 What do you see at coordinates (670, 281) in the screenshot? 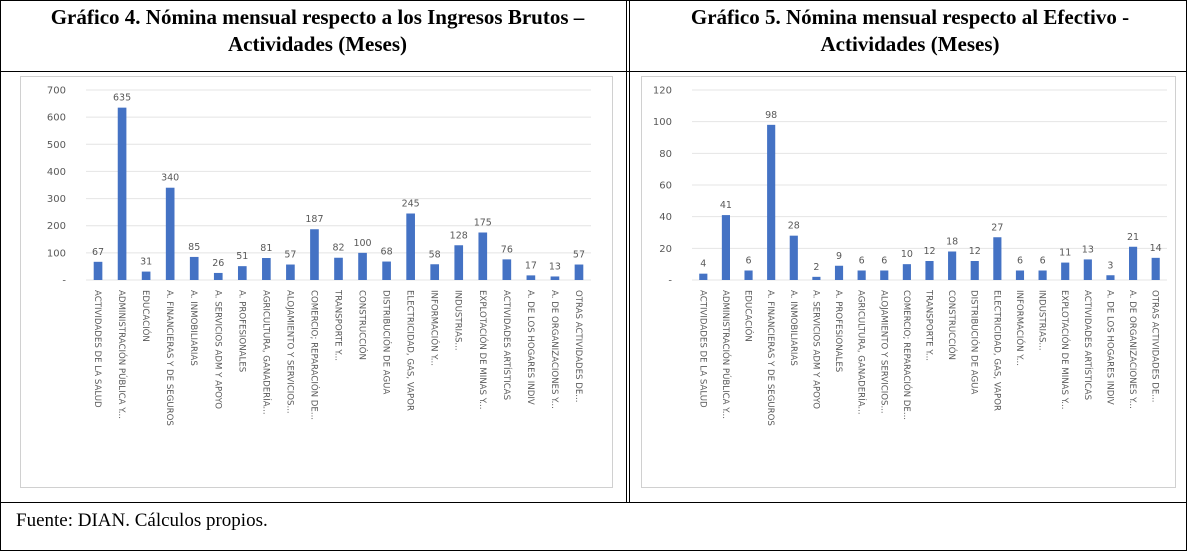
I see `y-tick-label: -` at bounding box center [670, 281].